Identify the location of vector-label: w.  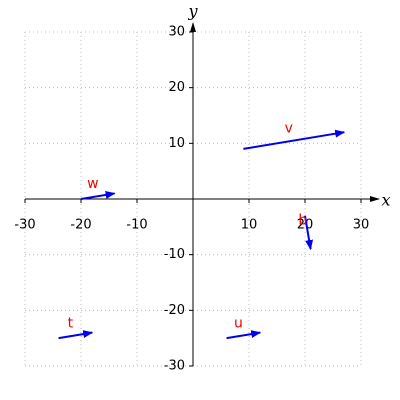
(92, 184).